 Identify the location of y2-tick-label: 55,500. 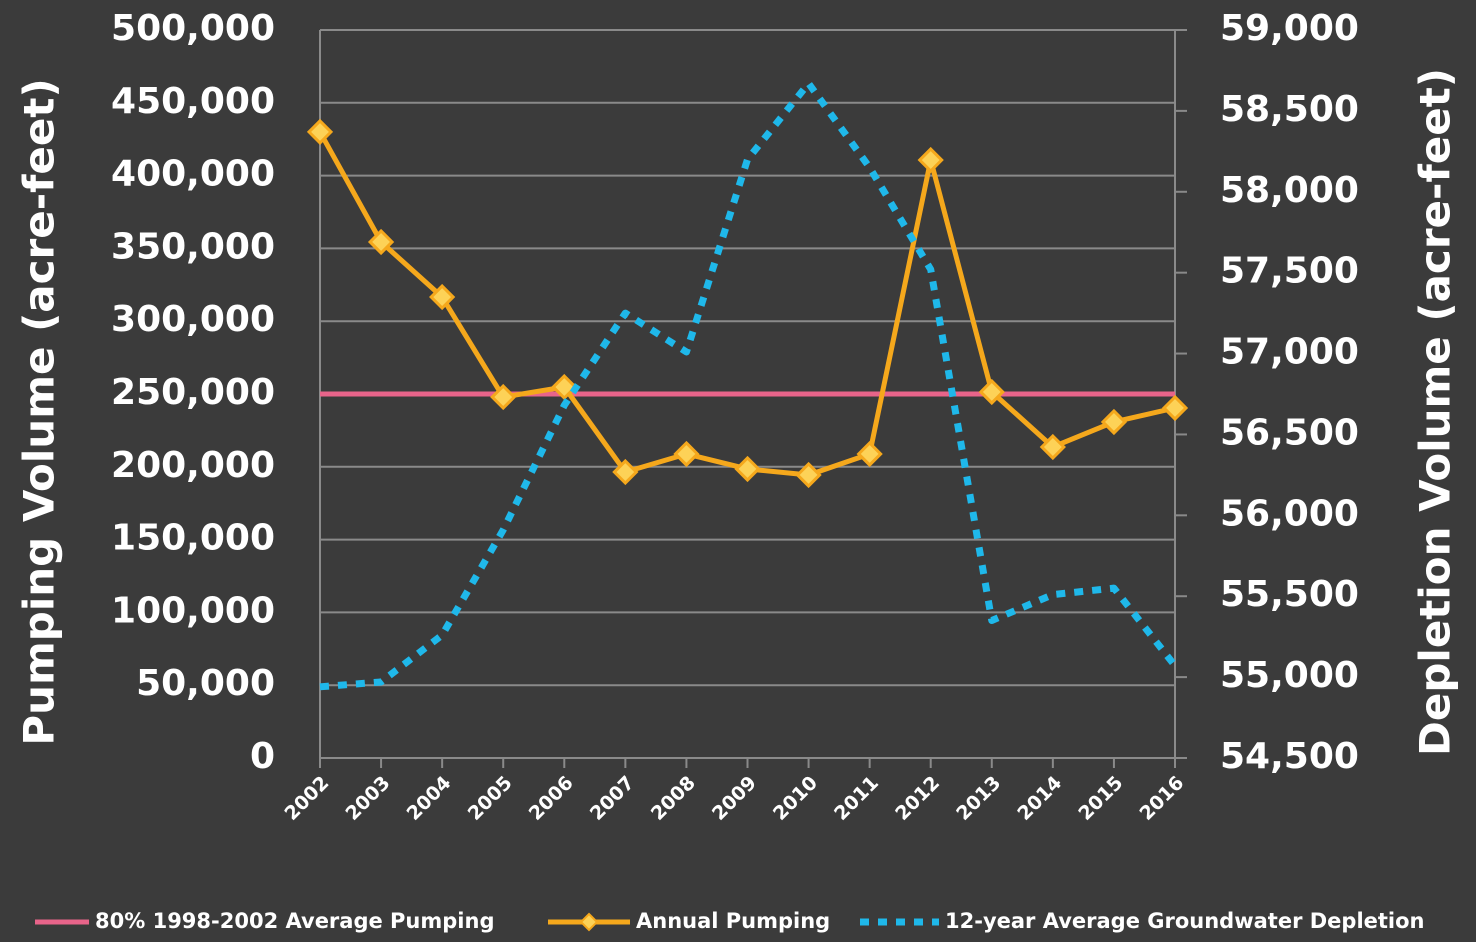
(1289, 594).